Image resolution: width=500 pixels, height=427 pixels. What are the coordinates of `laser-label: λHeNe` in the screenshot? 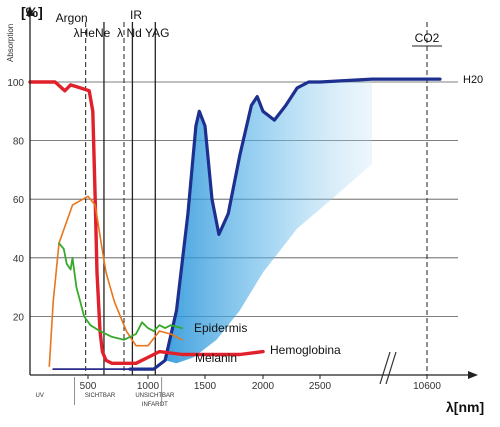 It's located at (92, 33).